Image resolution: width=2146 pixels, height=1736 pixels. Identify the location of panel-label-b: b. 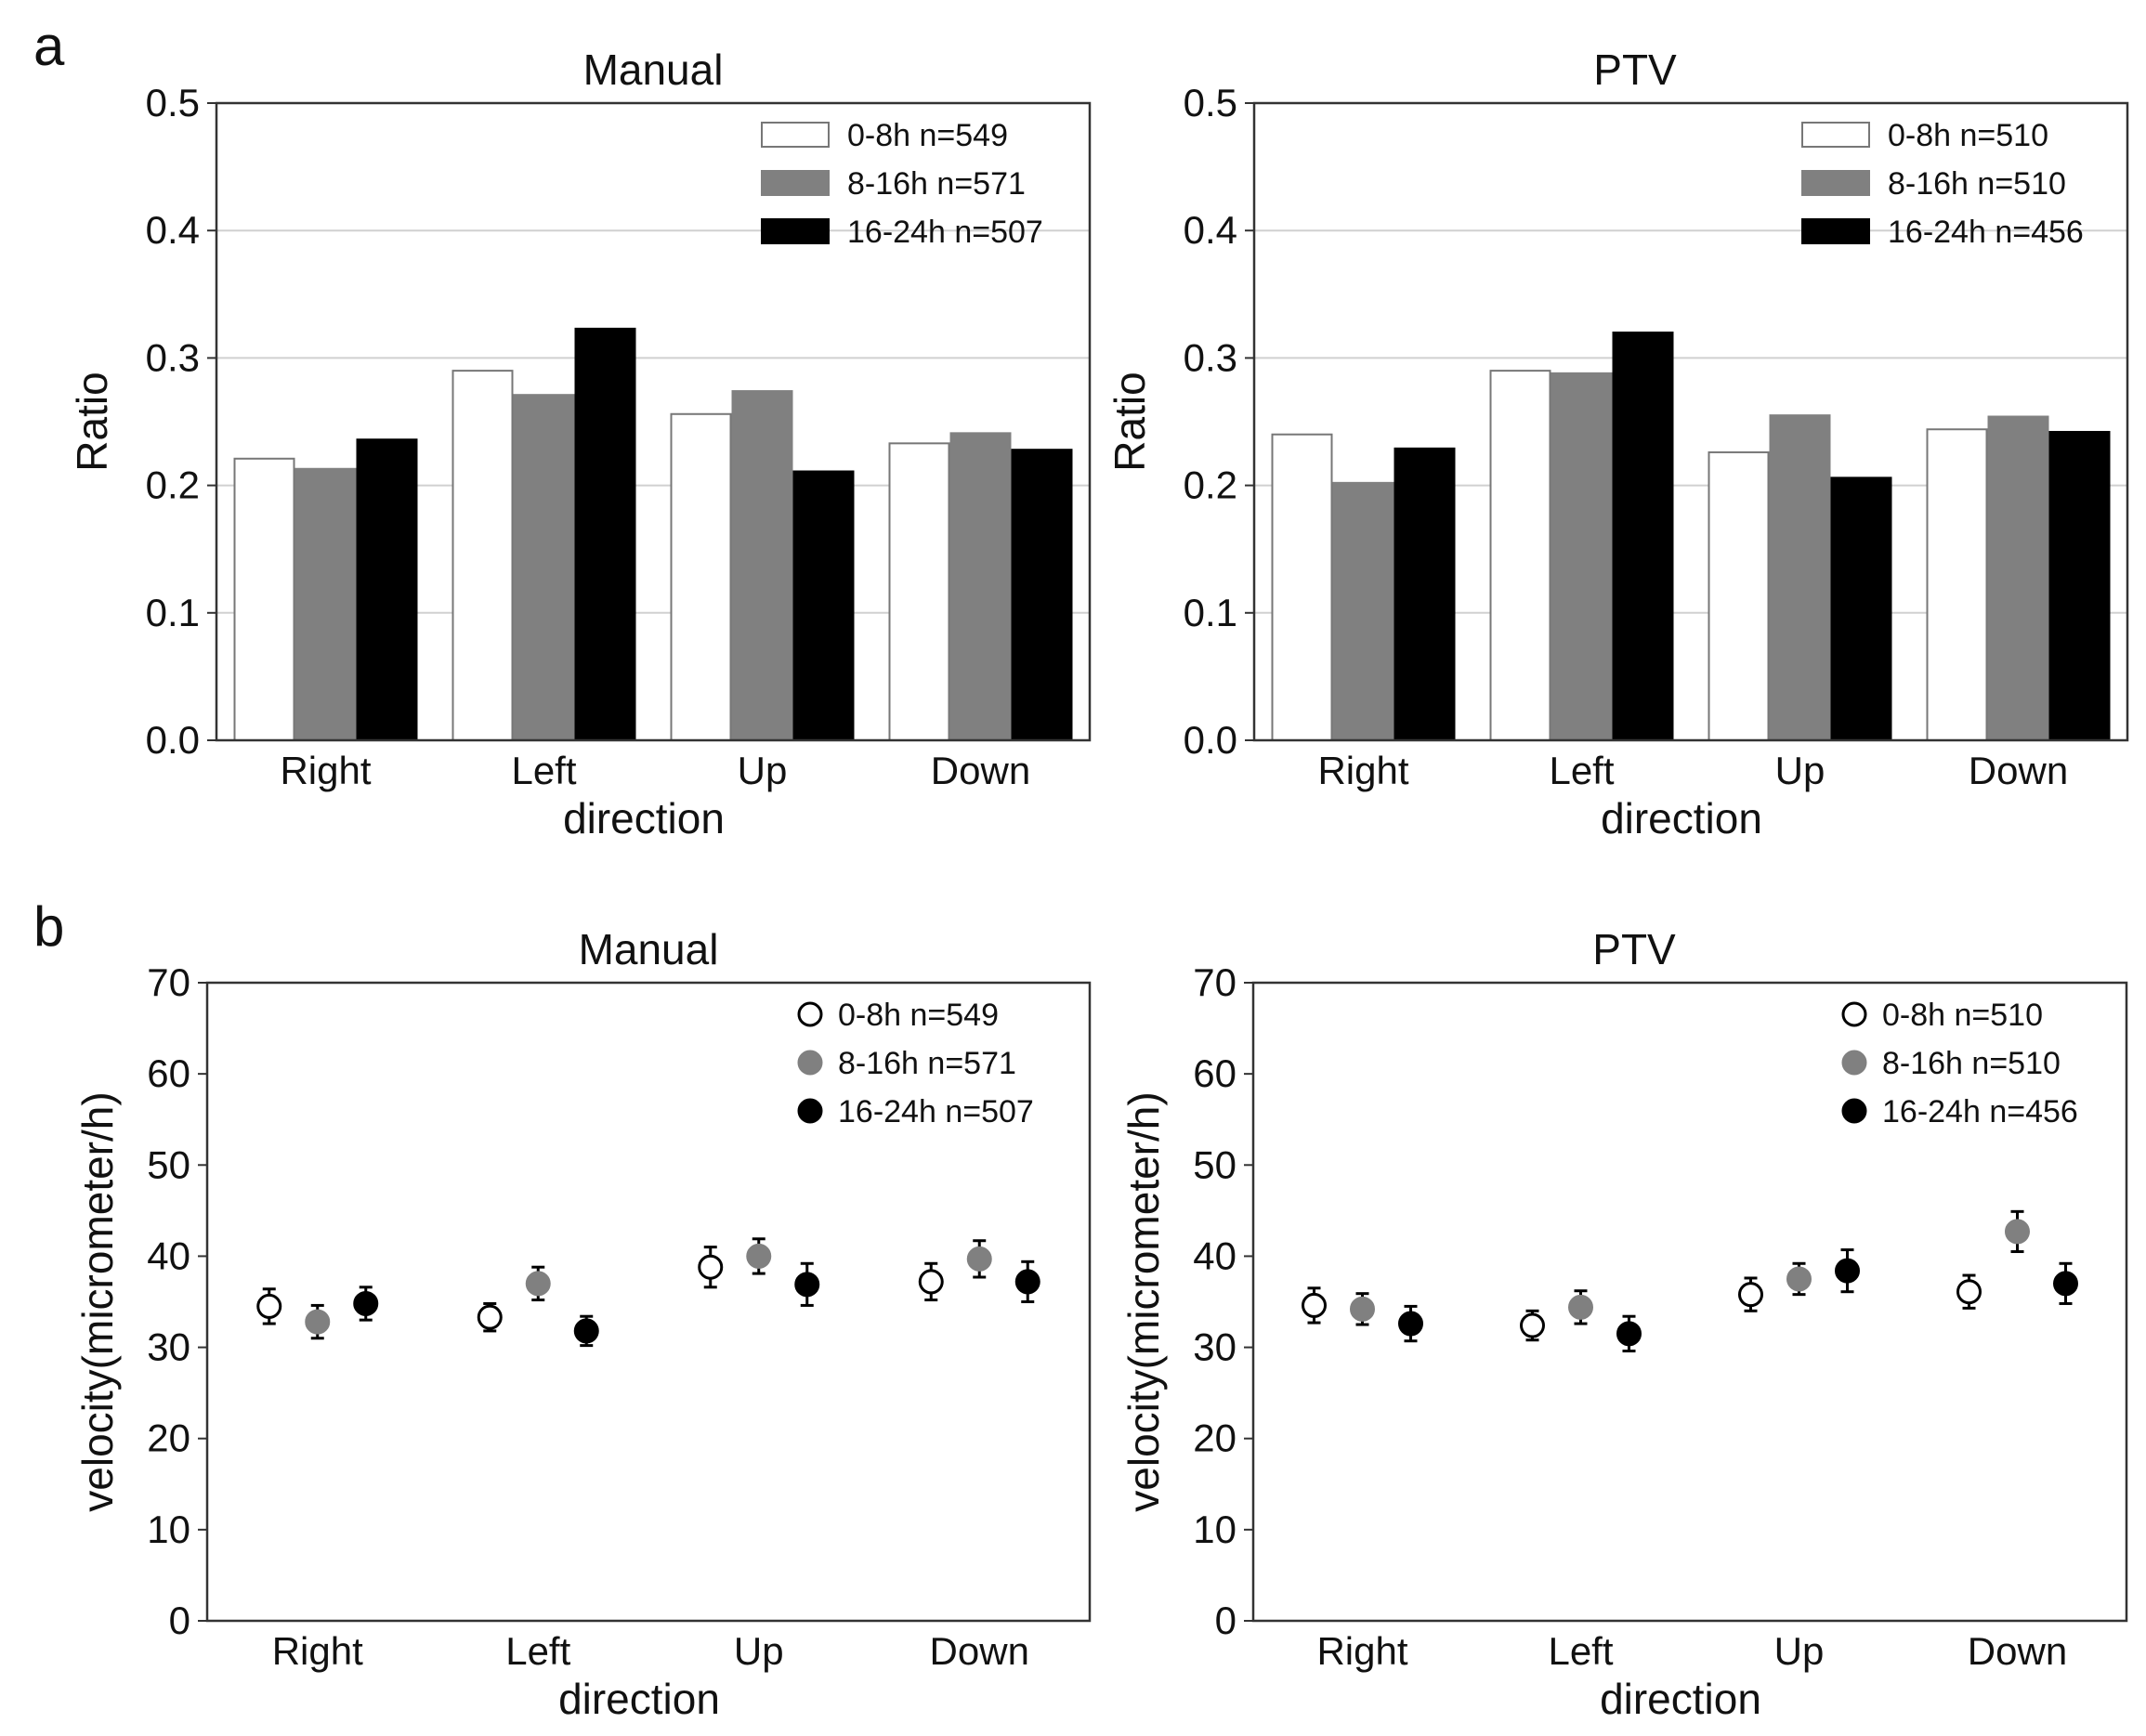
(48, 927).